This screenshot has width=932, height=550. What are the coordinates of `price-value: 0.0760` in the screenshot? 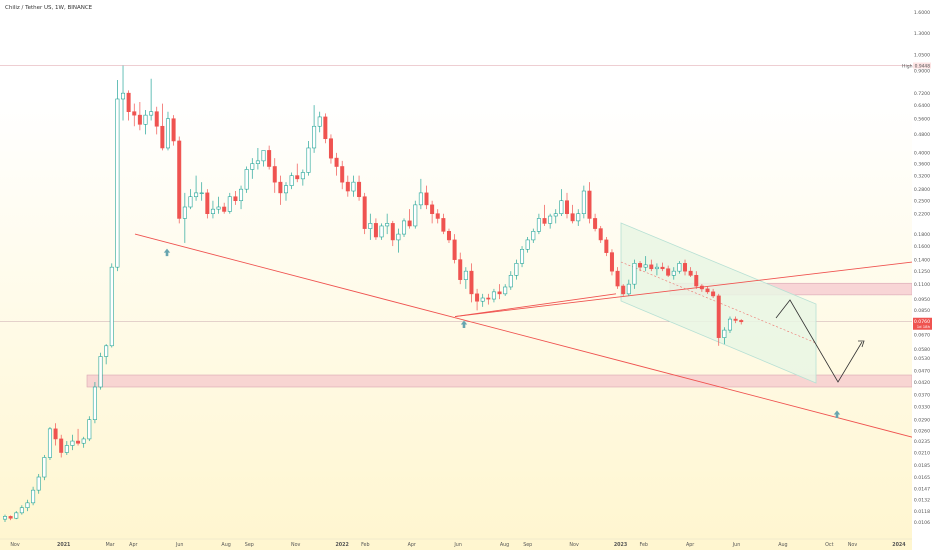 It's located at (922, 322).